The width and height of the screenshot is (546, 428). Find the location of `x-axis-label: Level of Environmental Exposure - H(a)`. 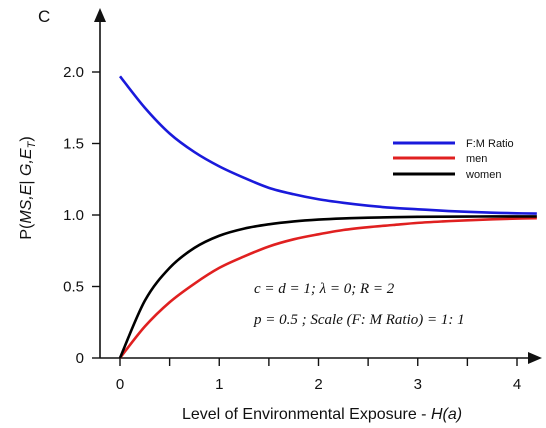

x-axis-label: Level of Environmental Exposure - H(a) is located at coordinates (322, 414).